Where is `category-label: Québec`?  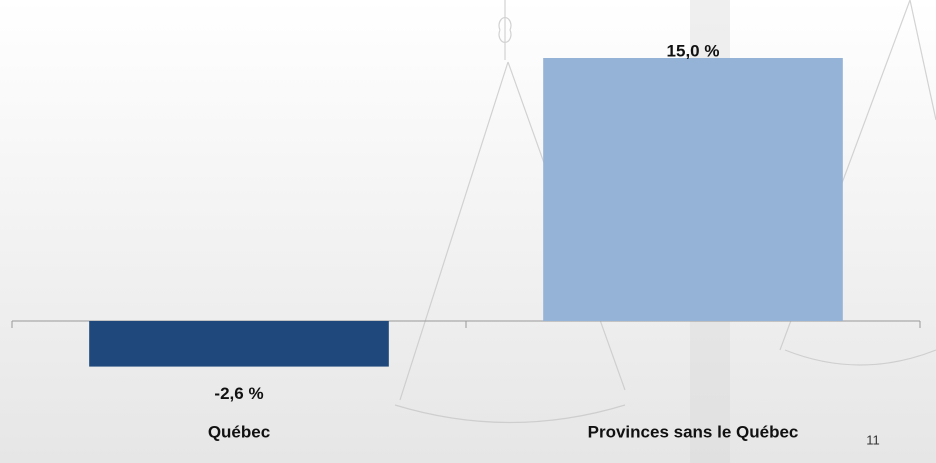
category-label: Québec is located at coordinates (239, 431).